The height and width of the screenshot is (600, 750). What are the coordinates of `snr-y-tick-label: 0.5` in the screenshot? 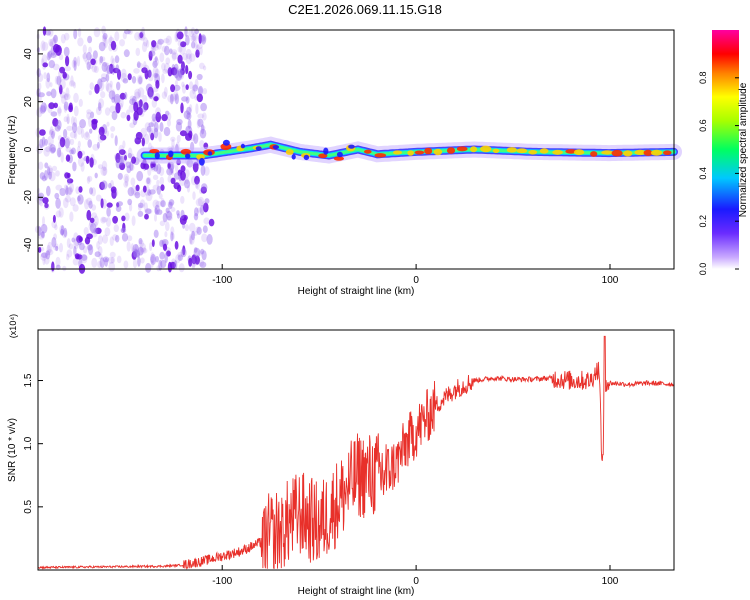 It's located at (28, 506).